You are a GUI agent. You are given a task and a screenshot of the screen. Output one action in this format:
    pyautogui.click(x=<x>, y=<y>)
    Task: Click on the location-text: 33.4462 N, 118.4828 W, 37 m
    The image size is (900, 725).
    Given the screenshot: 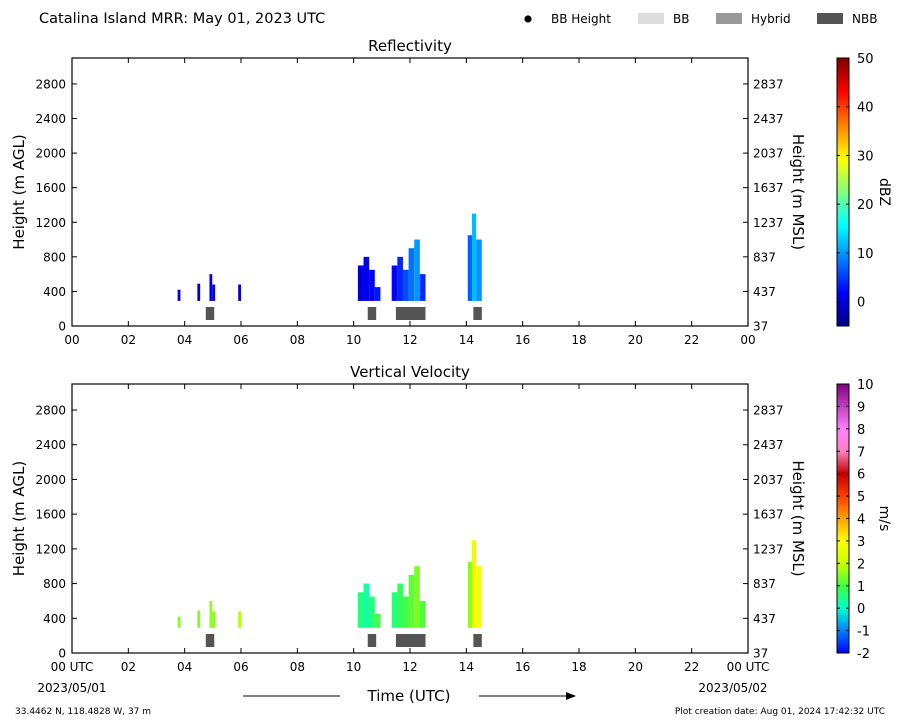 What is the action you would take?
    pyautogui.click(x=83, y=712)
    